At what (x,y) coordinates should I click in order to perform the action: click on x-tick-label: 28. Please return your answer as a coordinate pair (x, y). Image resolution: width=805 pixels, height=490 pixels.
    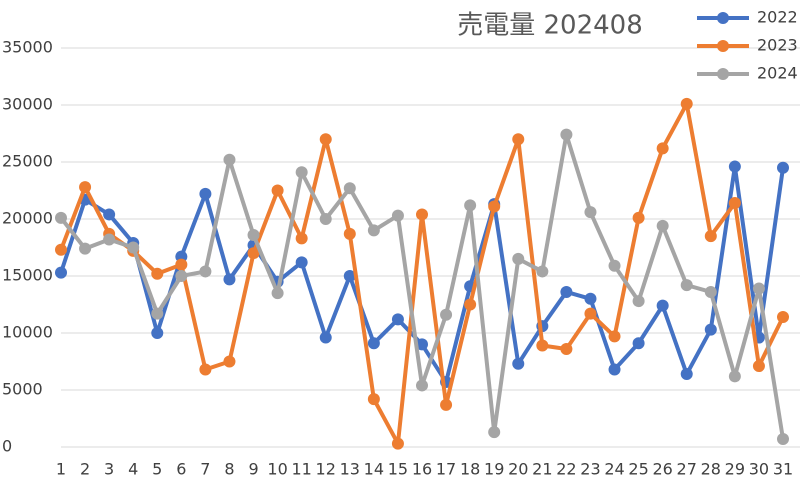
    Looking at the image, I should click on (711, 469).